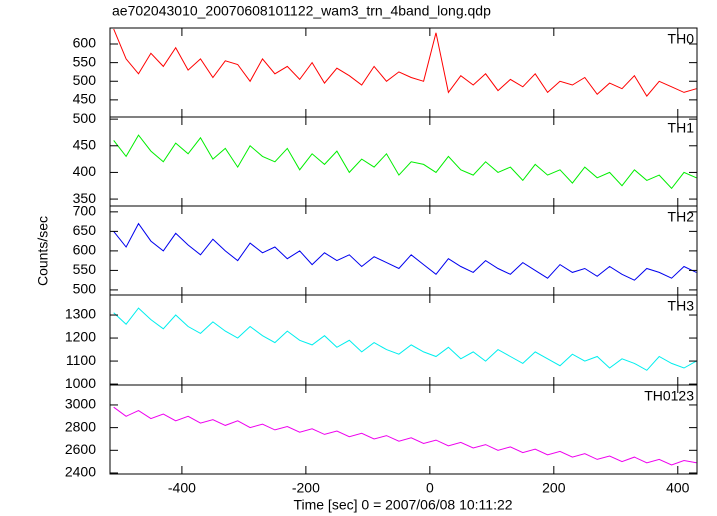 Image resolution: width=717 pixels, height=516 pixels. What do you see at coordinates (681, 128) in the screenshot?
I see `panel-label: TH1` at bounding box center [681, 128].